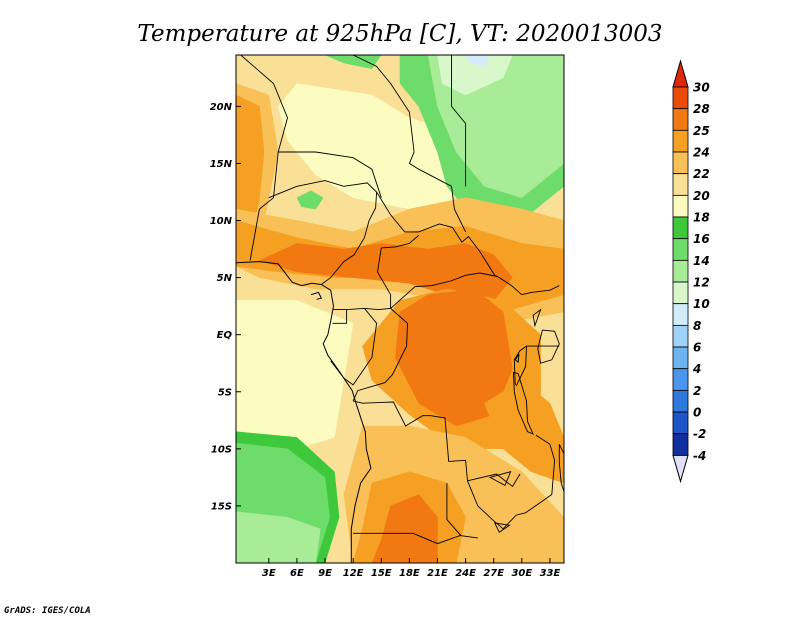 The width and height of the screenshot is (800, 618). I want to click on colorbar-label: 24, so click(701, 153).